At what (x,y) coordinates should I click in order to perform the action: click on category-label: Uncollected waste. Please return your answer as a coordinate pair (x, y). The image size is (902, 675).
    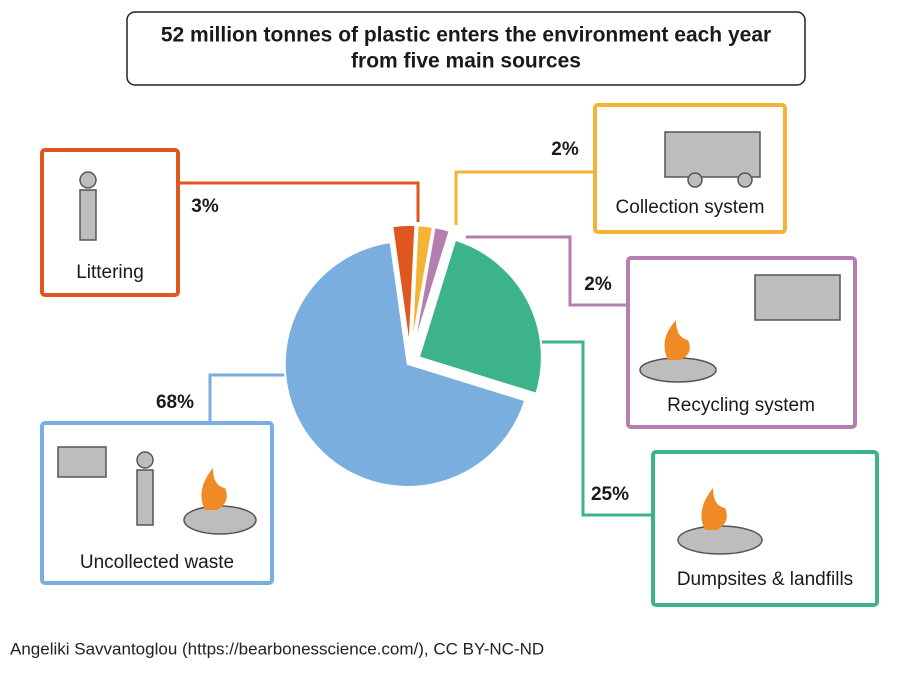
    Looking at the image, I should click on (157, 562).